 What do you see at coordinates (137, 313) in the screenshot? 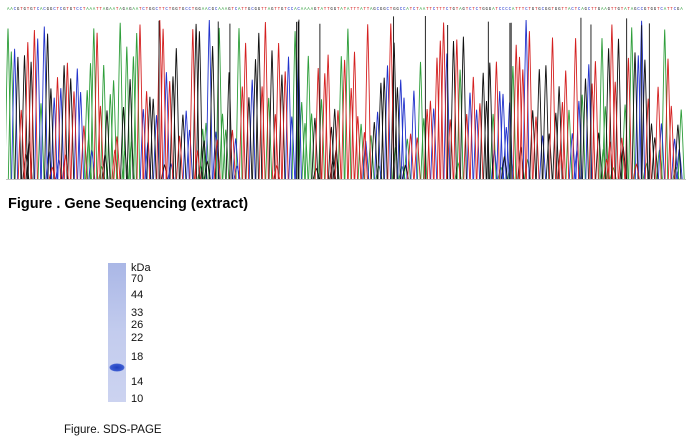
I see `marker-33-label: 33` at bounding box center [137, 313].